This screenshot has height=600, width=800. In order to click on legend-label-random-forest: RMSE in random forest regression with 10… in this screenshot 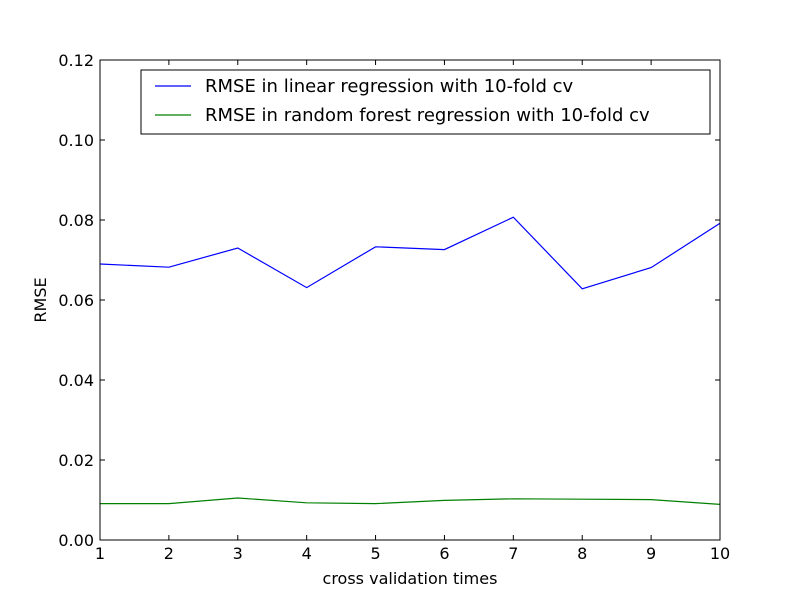, I will do `click(427, 115)`.